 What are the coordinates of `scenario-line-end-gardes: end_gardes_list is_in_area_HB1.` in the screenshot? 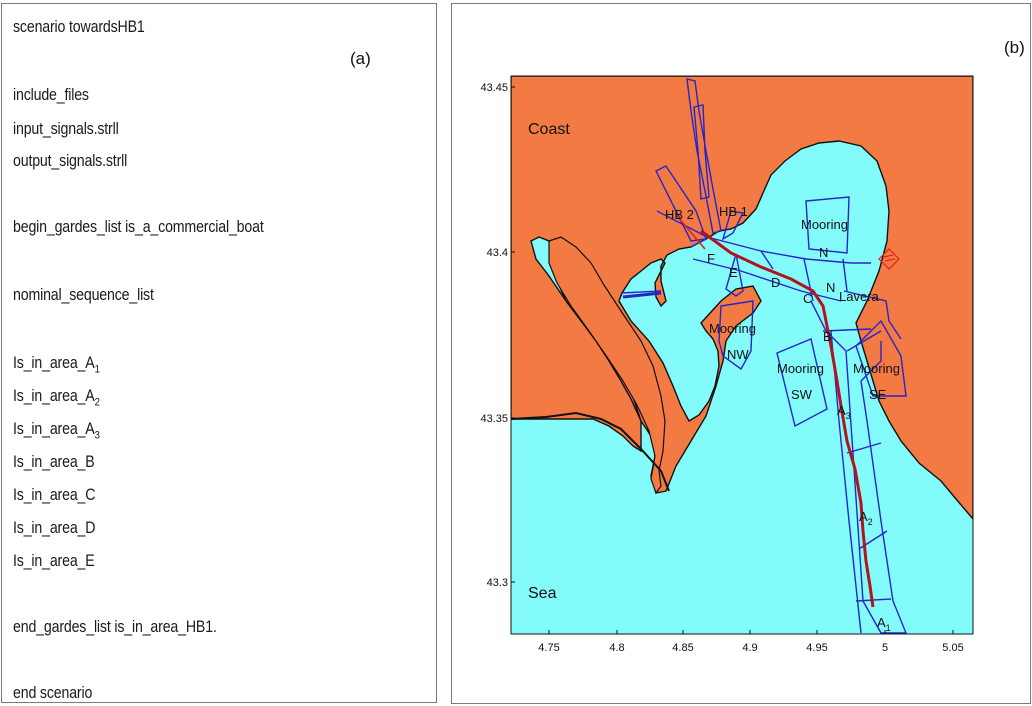 It's located at (115, 627).